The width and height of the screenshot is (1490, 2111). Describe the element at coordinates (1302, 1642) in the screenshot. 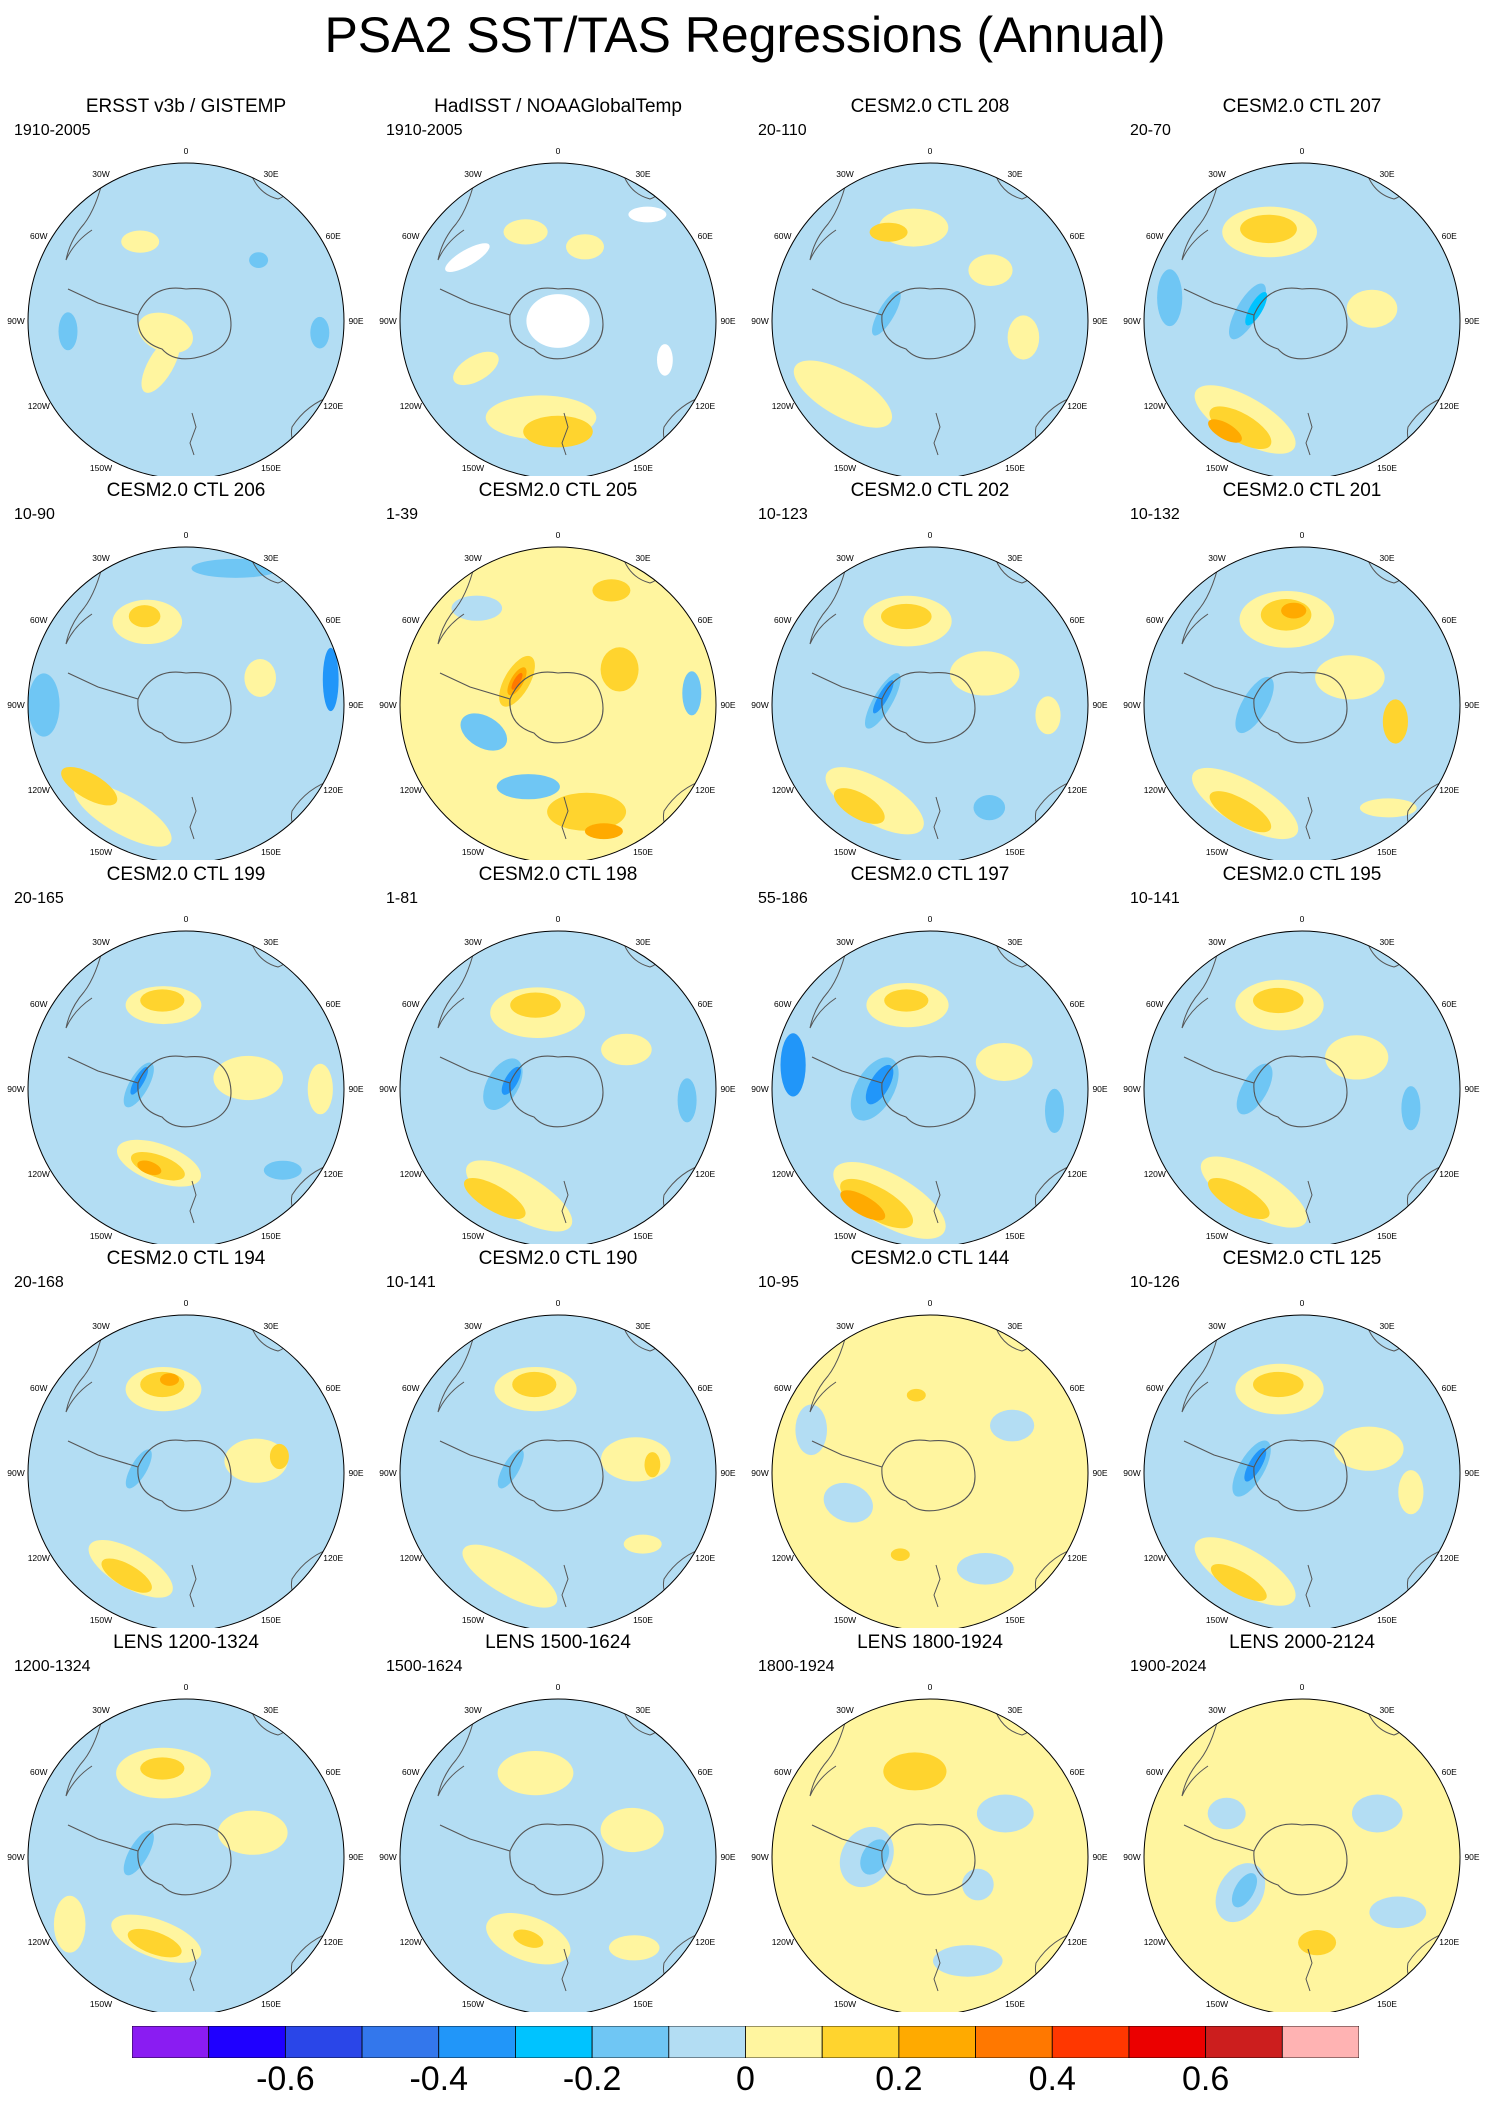

I see `panel-title: LENS 2000-2124` at that location.